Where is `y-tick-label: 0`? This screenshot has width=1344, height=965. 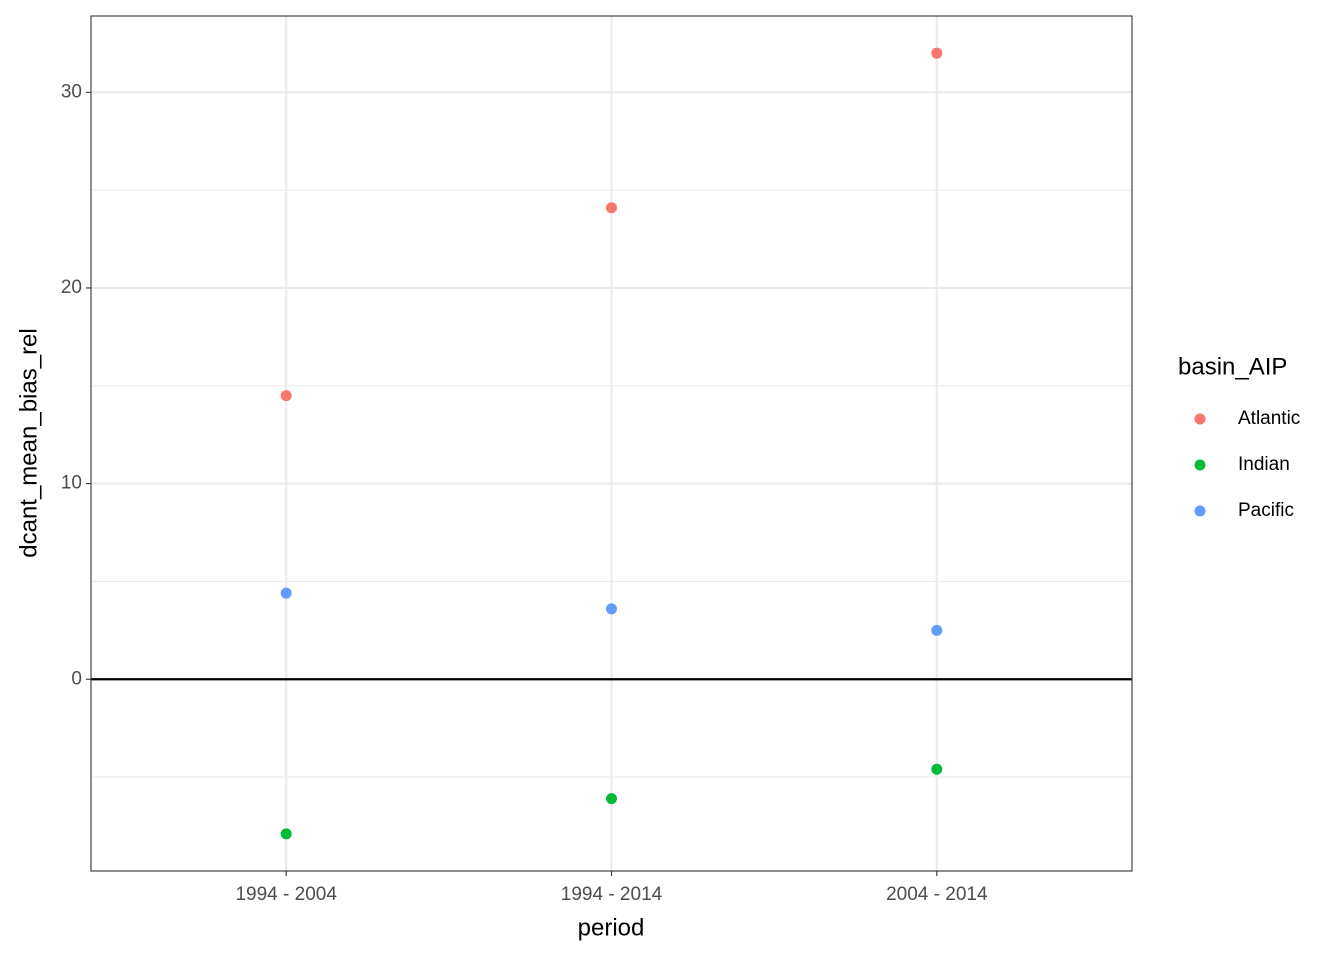 y-tick-label: 0 is located at coordinates (76, 678).